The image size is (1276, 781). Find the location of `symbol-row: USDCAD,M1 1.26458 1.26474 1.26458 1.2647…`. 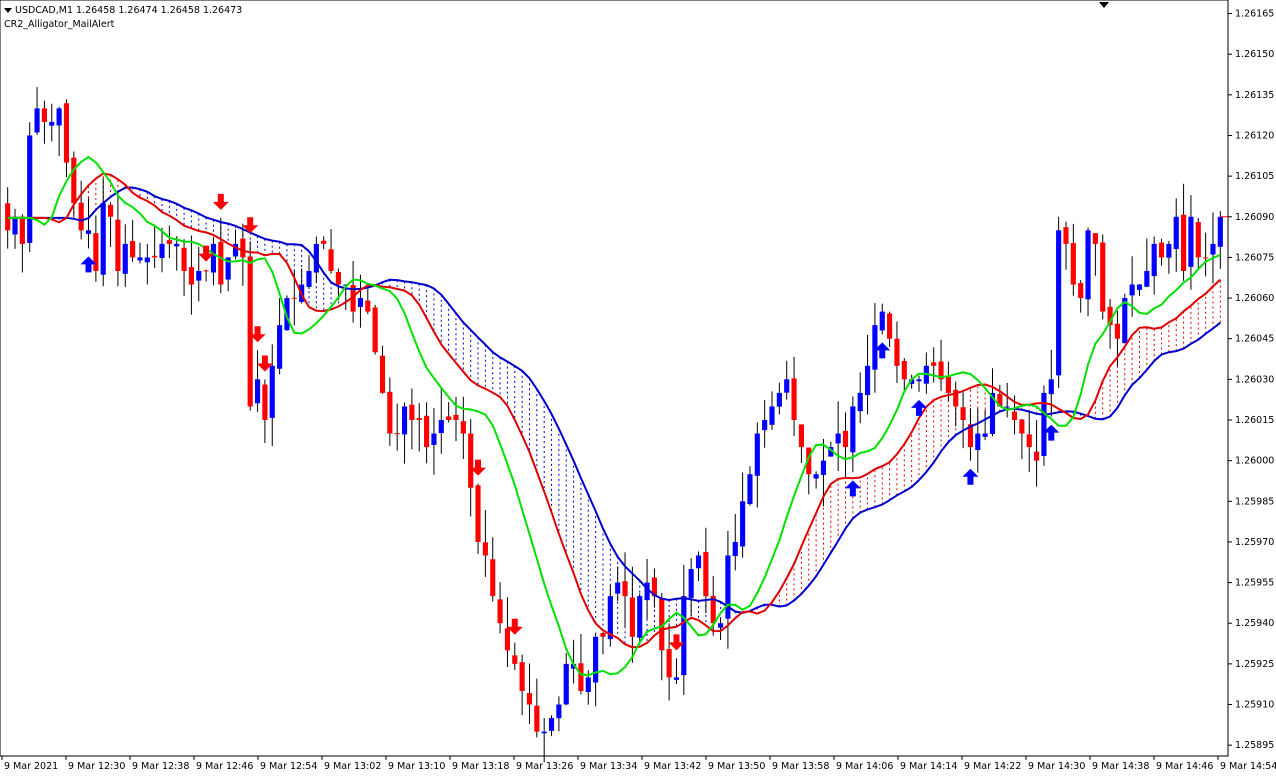

symbol-row: USDCAD,M1 1.26458 1.26474 1.26458 1.2647… is located at coordinates (123, 11).